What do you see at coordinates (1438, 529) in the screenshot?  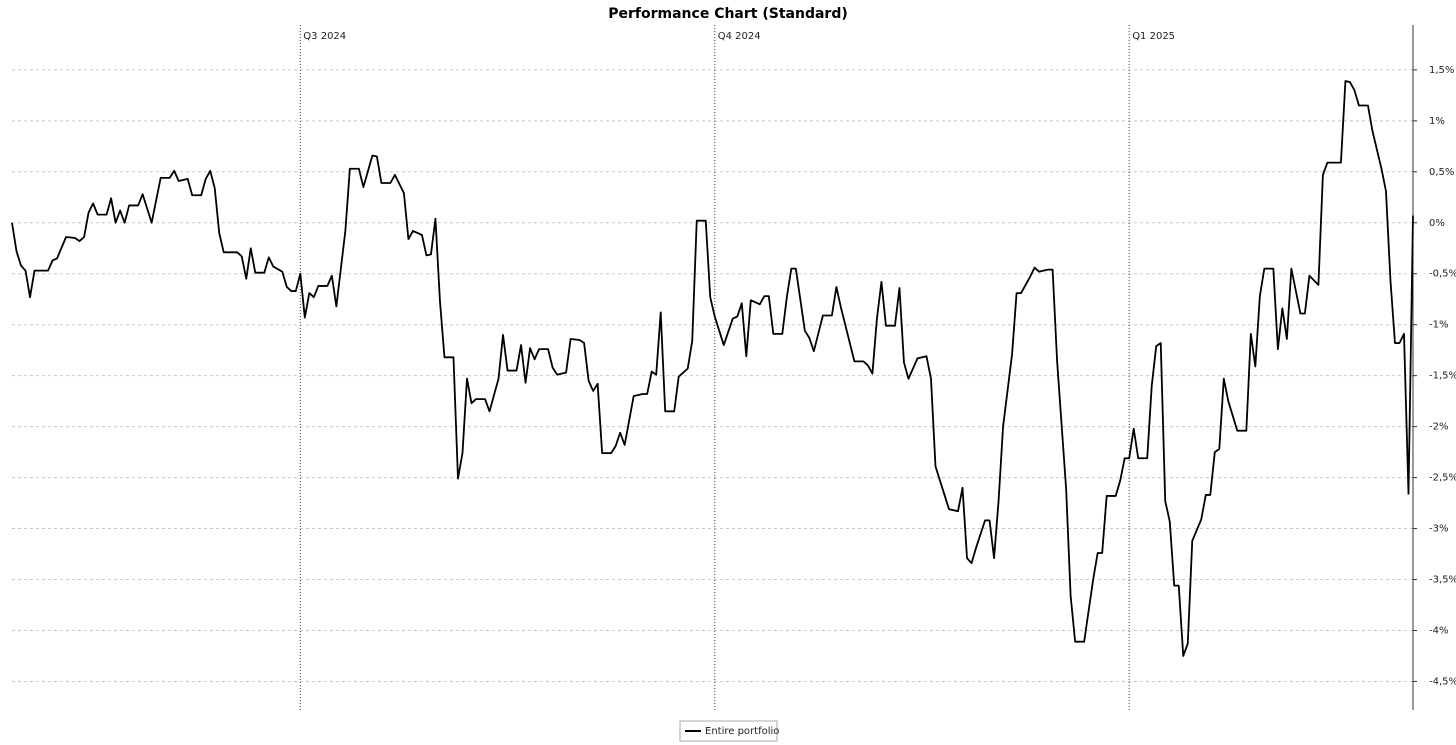 I see `y-tick-label: -3%` at bounding box center [1438, 529].